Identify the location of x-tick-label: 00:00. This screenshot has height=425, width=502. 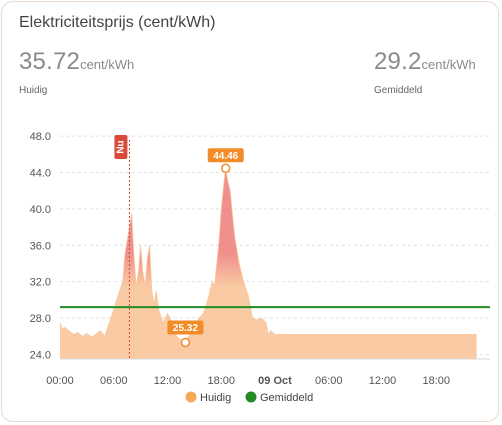
(60, 381).